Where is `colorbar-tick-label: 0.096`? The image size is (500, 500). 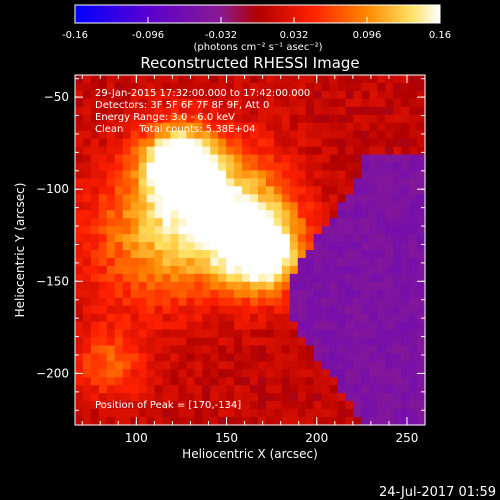
colorbar-tick-label: 0.096 is located at coordinates (367, 35).